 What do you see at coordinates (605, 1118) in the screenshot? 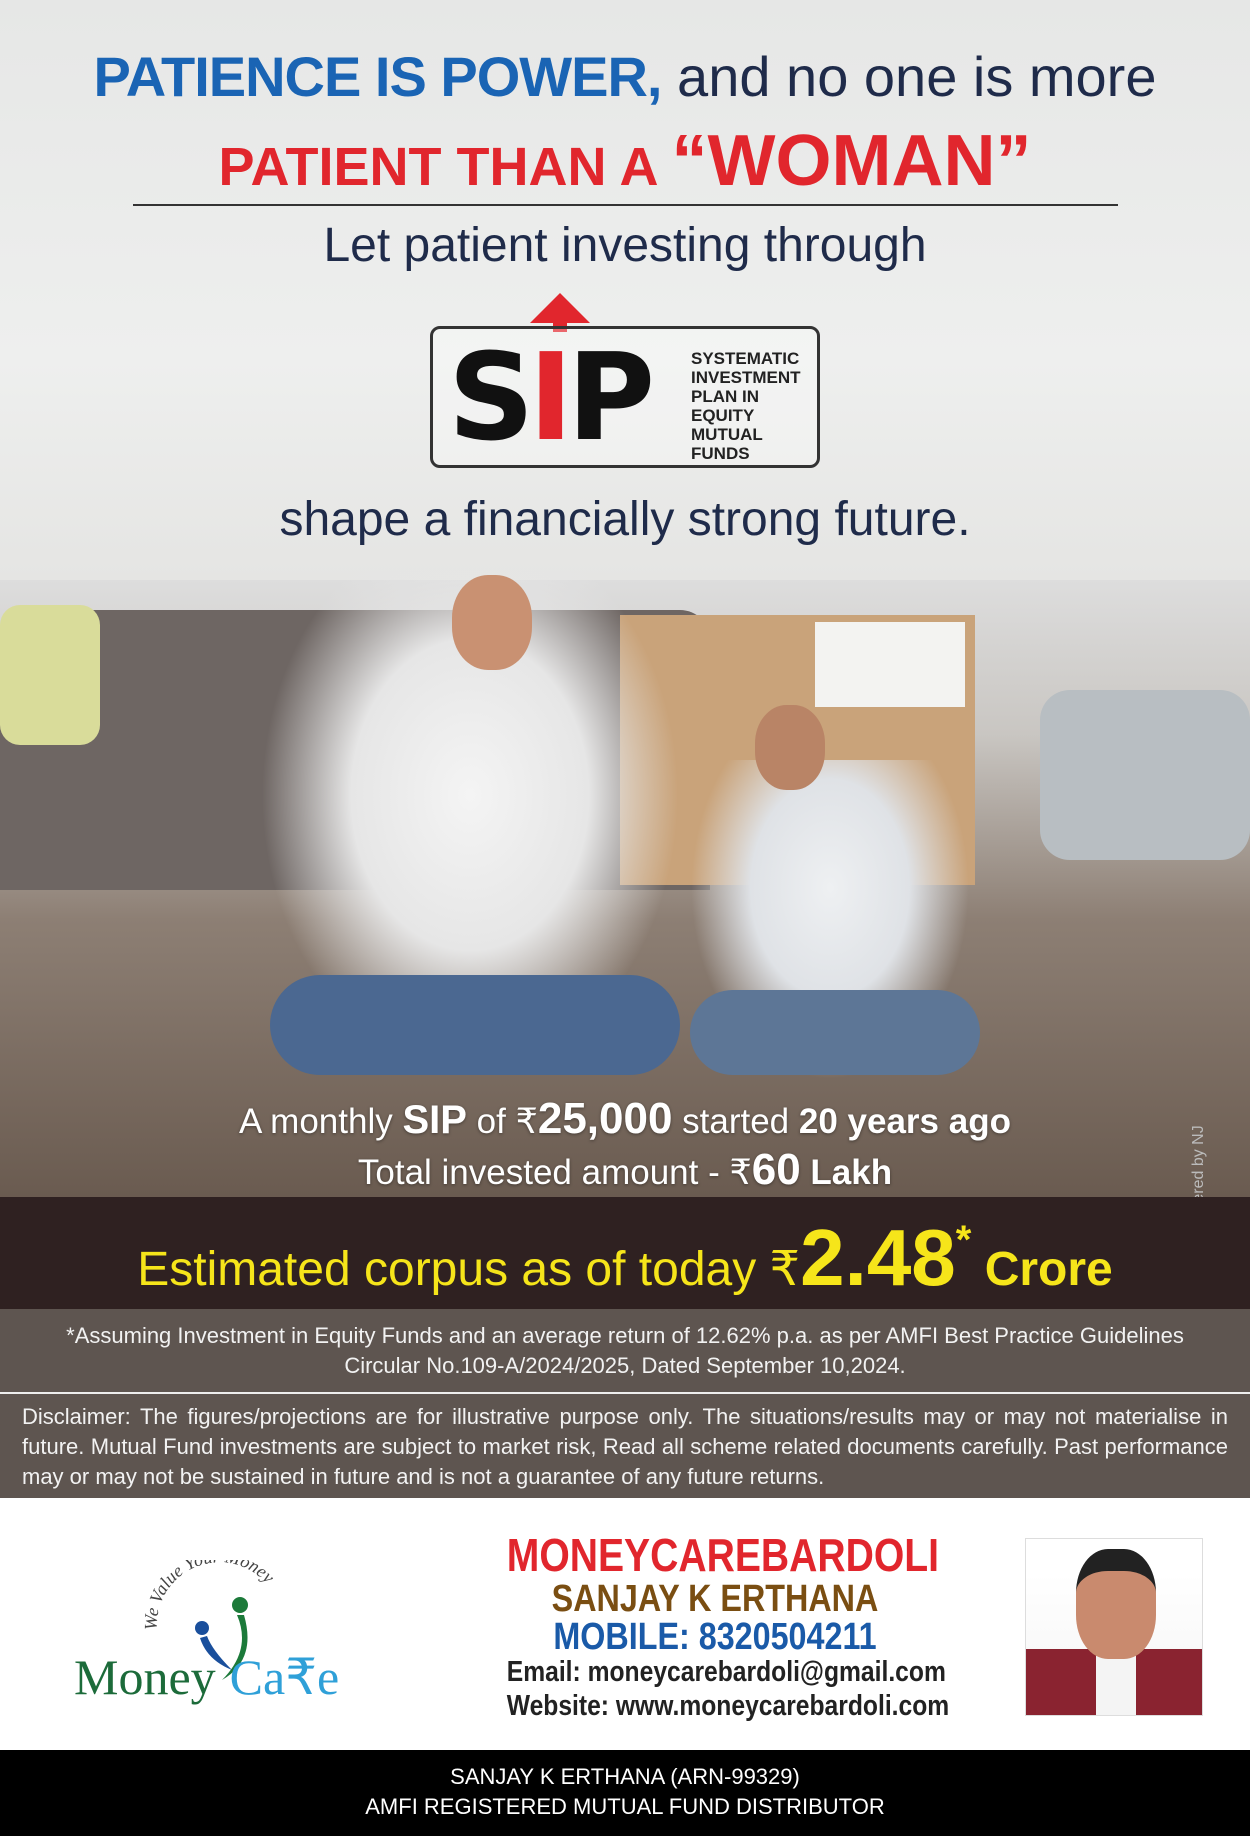
I see `stat-amount: 25,000` at bounding box center [605, 1118].